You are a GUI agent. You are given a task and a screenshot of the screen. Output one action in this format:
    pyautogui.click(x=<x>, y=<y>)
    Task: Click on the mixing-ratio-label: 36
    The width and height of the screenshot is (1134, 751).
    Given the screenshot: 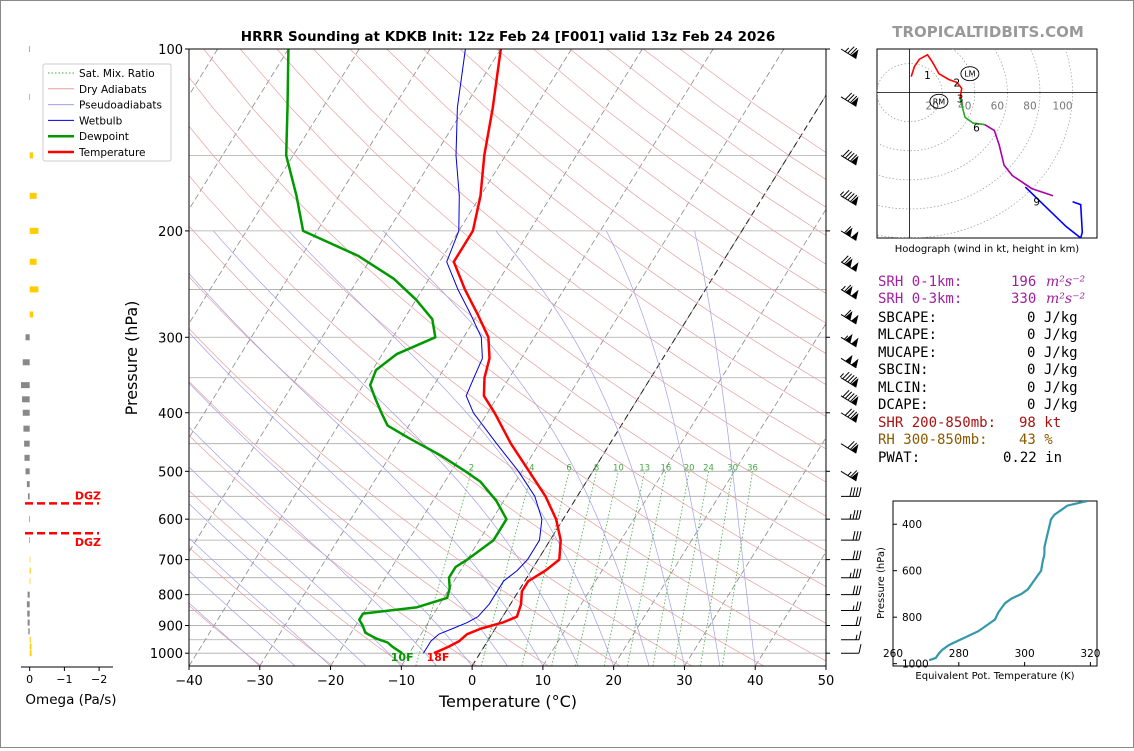 What is the action you would take?
    pyautogui.click(x=752, y=468)
    